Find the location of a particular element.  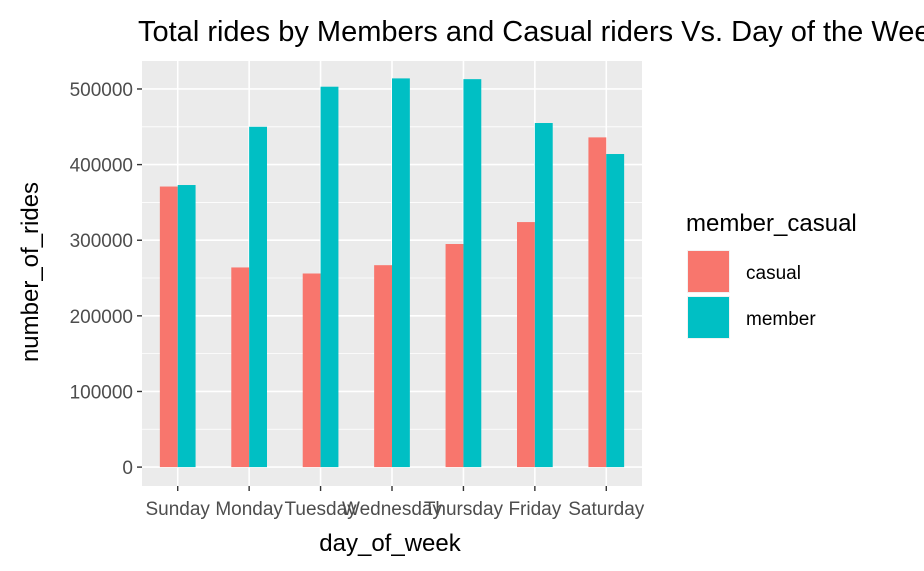

x-tick-label: Monday is located at coordinates (249, 509).